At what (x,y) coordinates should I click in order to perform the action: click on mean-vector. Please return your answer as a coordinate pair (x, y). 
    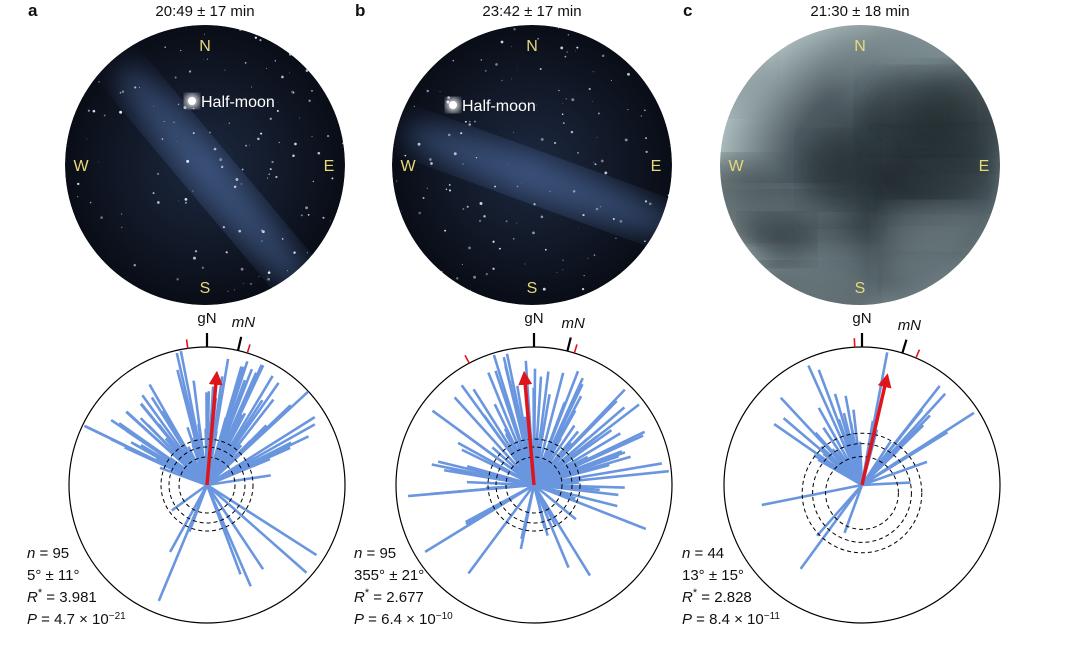
    Looking at the image, I should click on (876, 429).